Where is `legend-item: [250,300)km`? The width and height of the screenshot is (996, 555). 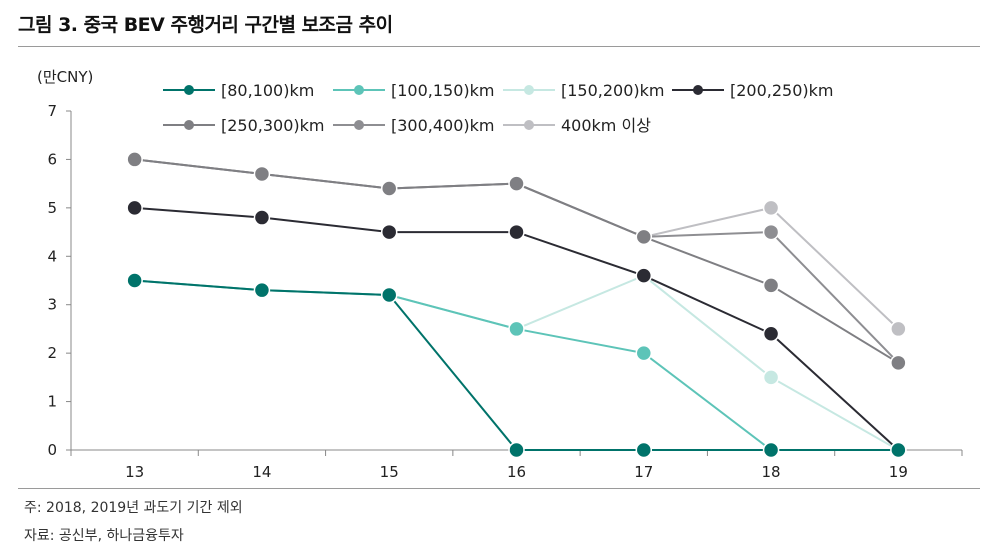 legend-item: [250,300)km is located at coordinates (244, 125).